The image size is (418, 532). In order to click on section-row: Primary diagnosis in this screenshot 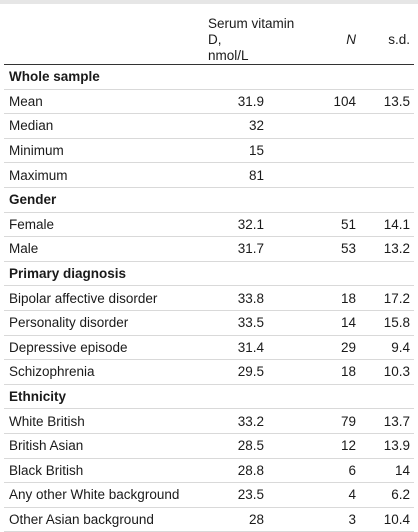, I will do `click(209, 274)`.